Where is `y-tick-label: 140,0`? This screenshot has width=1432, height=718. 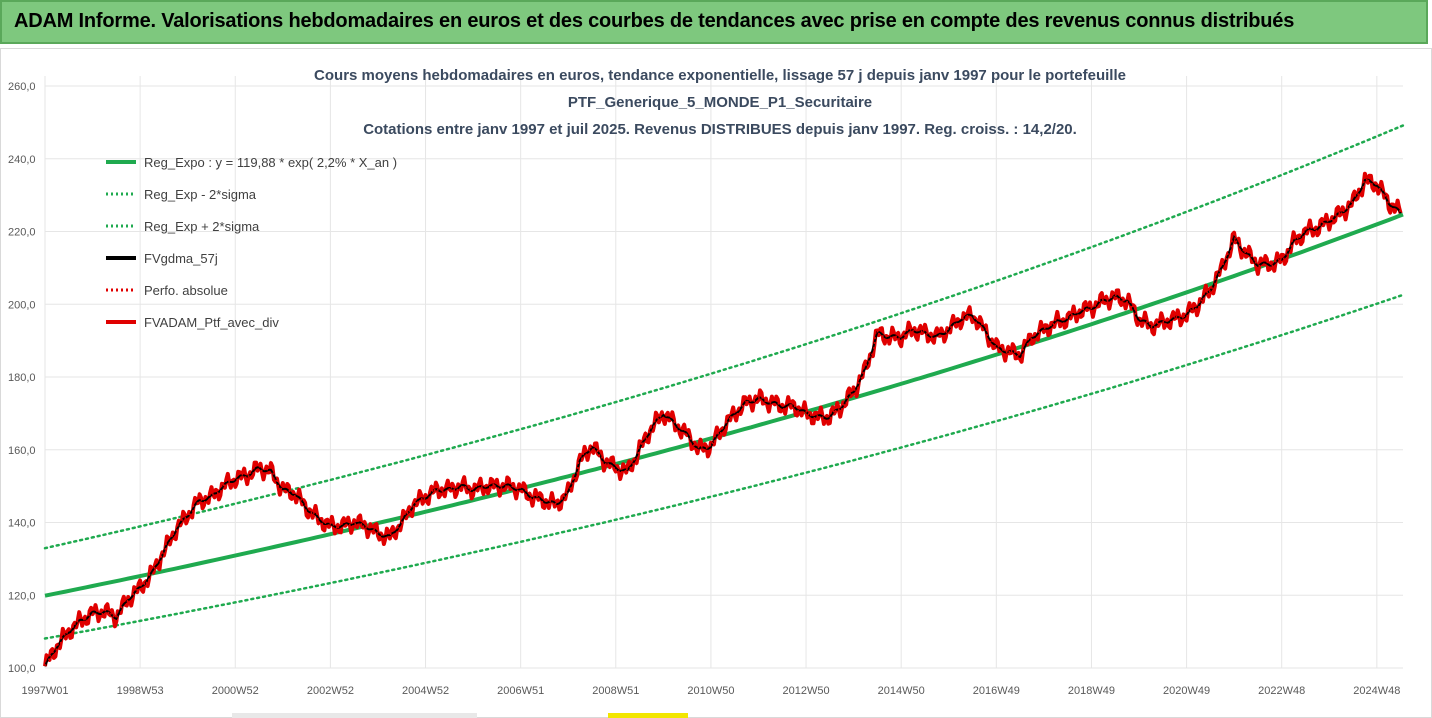
y-tick-label: 140,0 is located at coordinates (22, 524).